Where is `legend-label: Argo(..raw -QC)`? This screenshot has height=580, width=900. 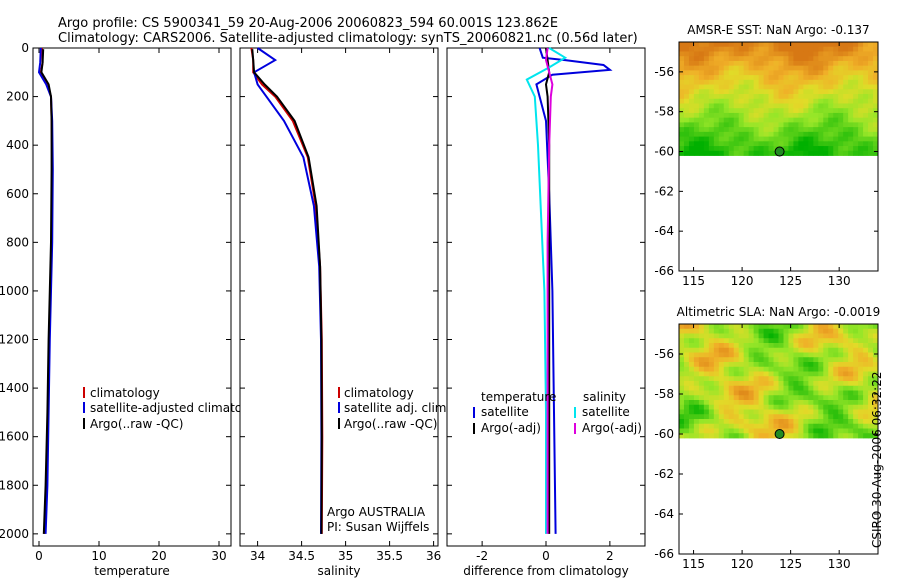 legend-label: Argo(..raw -QC) is located at coordinates (136, 424).